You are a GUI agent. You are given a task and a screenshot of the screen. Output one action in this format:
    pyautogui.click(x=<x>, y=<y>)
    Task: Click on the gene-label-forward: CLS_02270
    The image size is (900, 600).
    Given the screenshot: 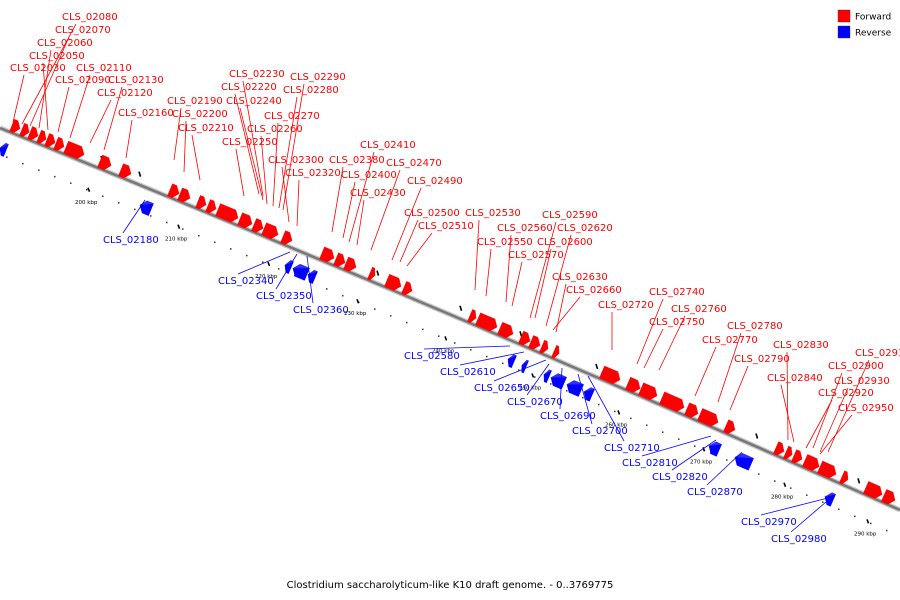 What is the action you would take?
    pyautogui.click(x=292, y=116)
    